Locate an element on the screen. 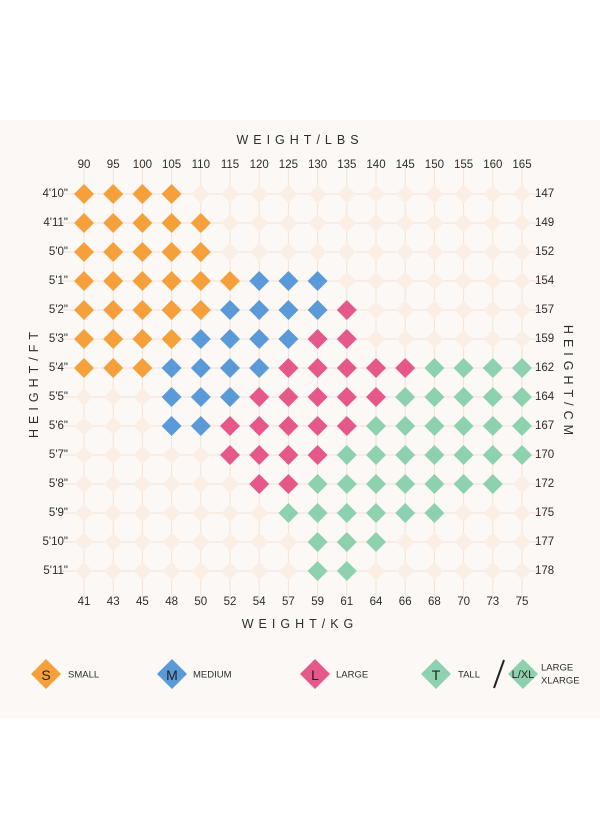 This screenshot has height=840, width=600. tick-label-ft: 5'9" is located at coordinates (58, 513).